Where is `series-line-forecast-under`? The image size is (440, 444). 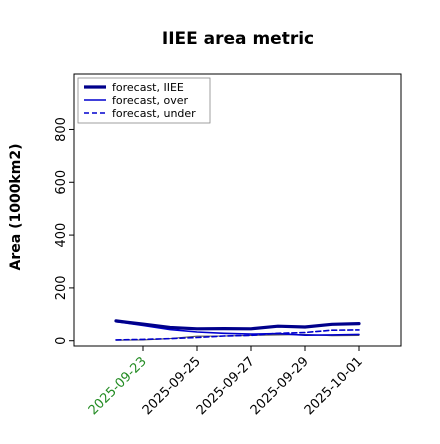
series-line-forecast-under is located at coordinates (237, 335).